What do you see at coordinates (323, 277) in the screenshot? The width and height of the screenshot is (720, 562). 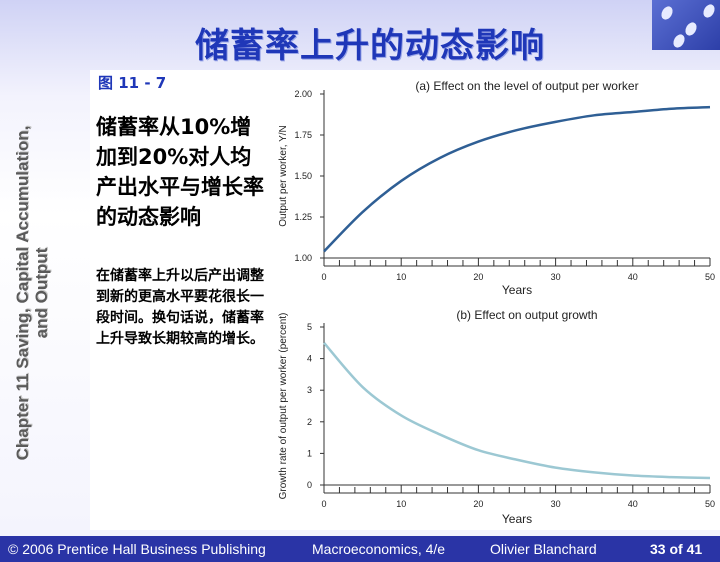 I see `chart-a-x-tick-label: 0` at bounding box center [323, 277].